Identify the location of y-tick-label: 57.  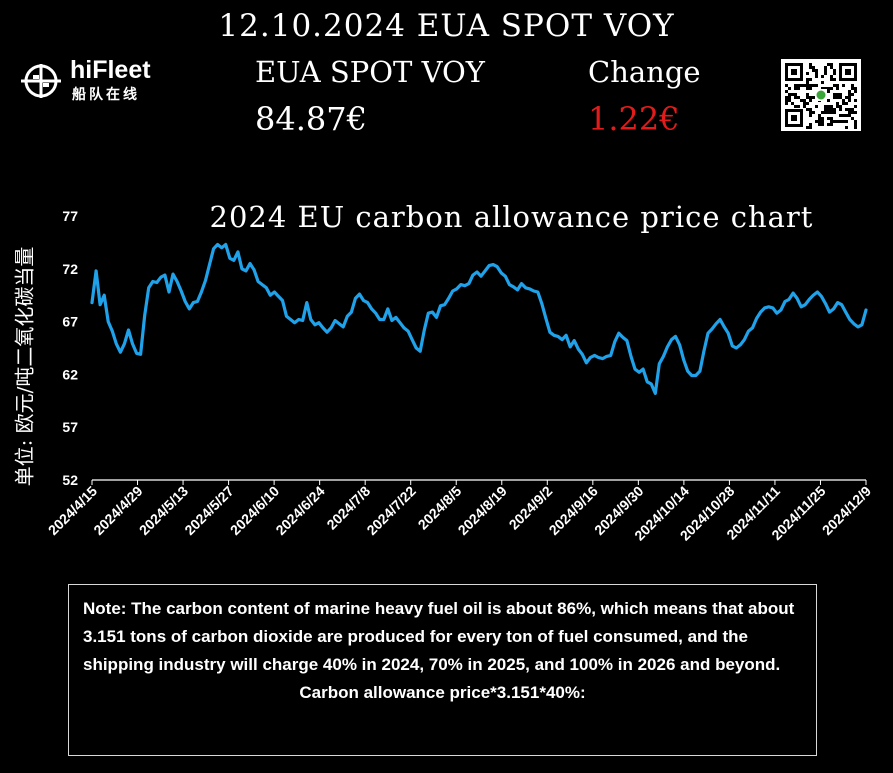
(70, 427).